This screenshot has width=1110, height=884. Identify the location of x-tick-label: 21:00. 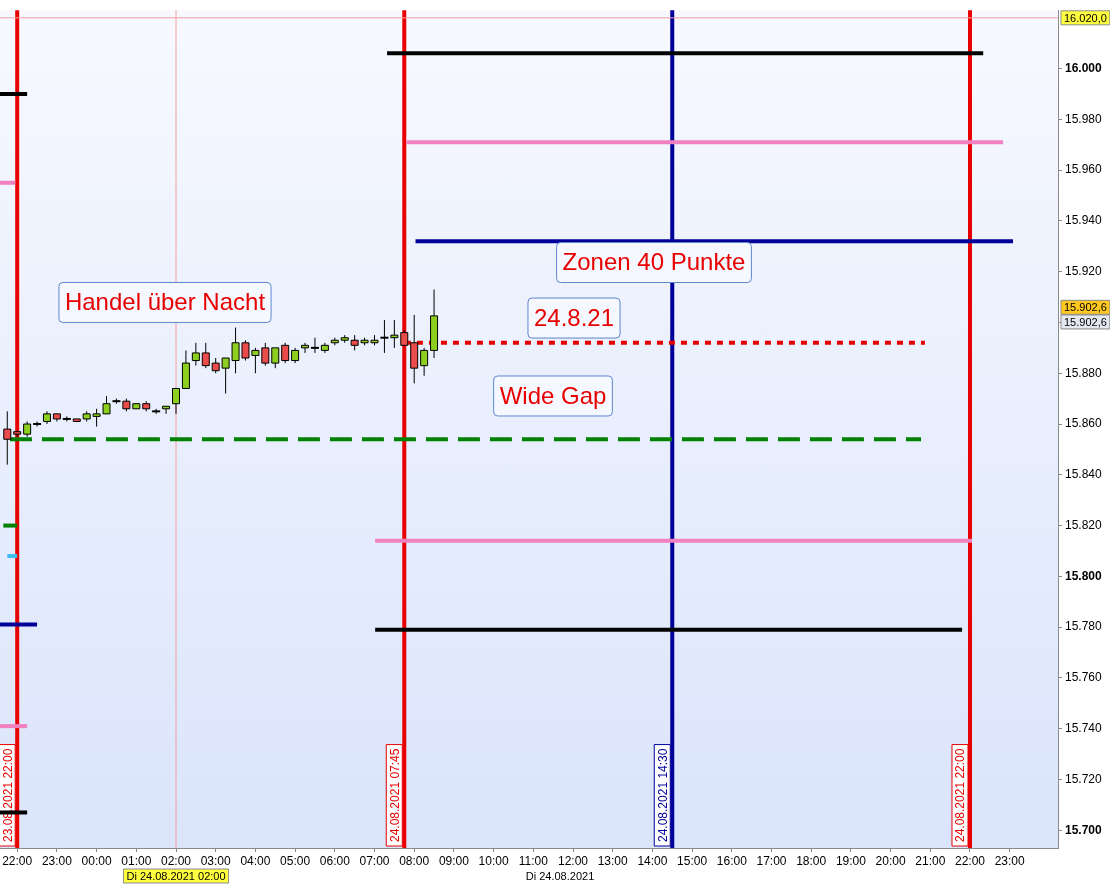
(930, 860).